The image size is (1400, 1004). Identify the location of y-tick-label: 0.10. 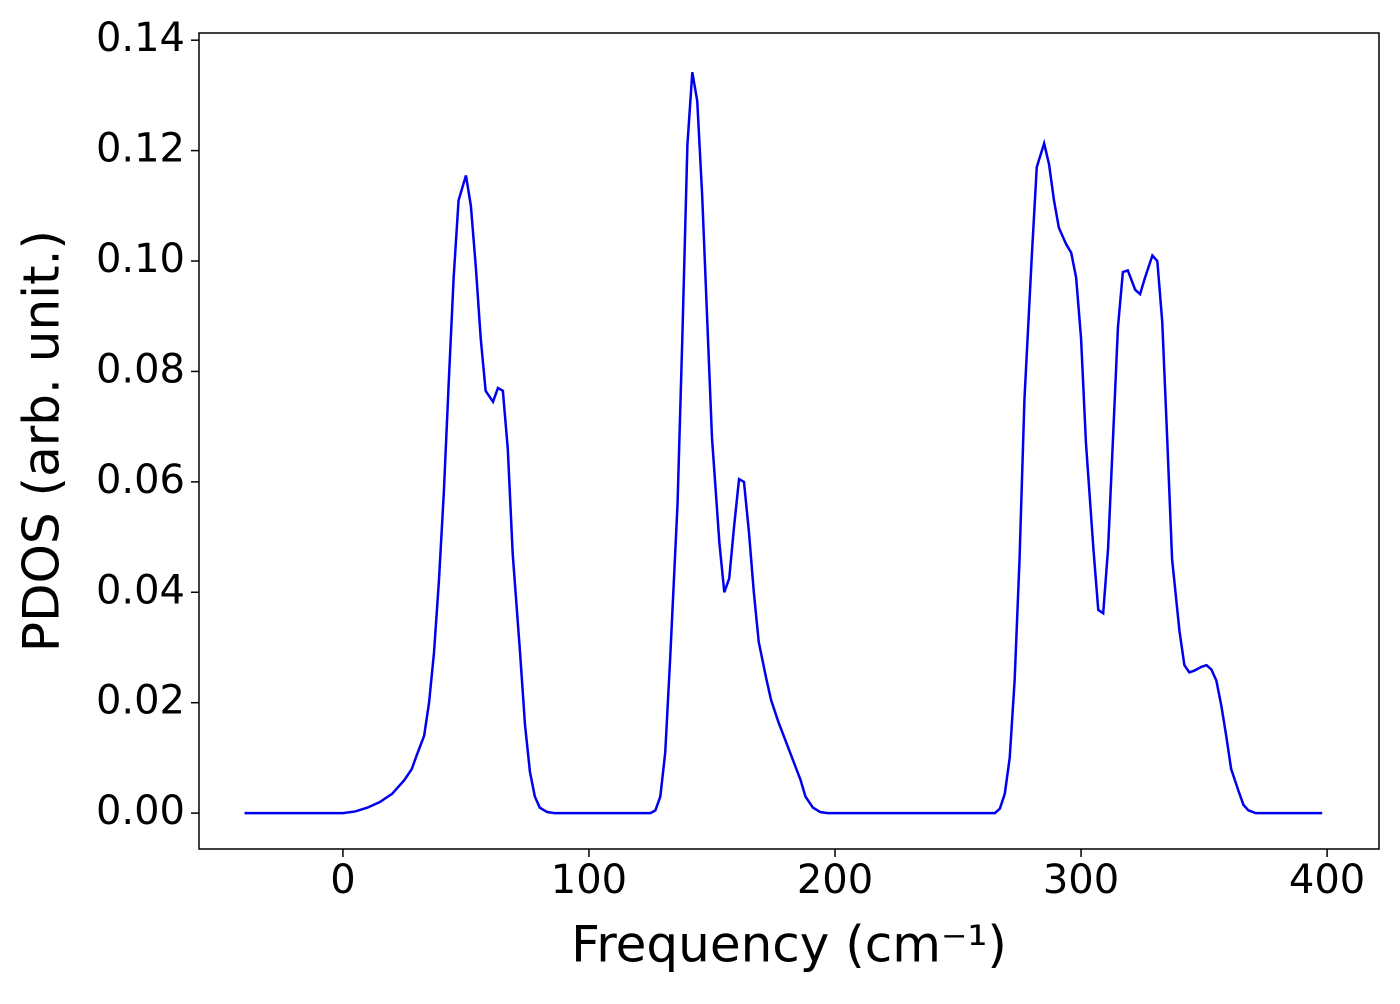
(140, 259).